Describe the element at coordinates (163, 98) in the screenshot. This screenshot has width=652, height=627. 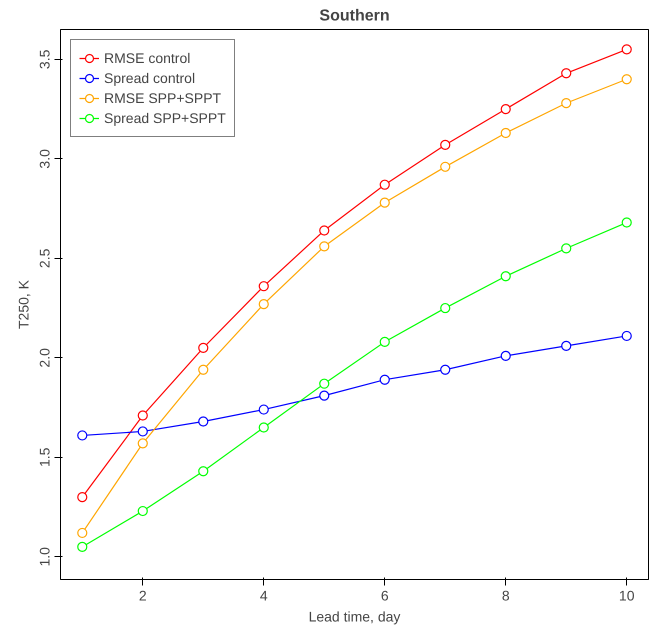
I see `legend-label: RMSE SPP+SPPT` at that location.